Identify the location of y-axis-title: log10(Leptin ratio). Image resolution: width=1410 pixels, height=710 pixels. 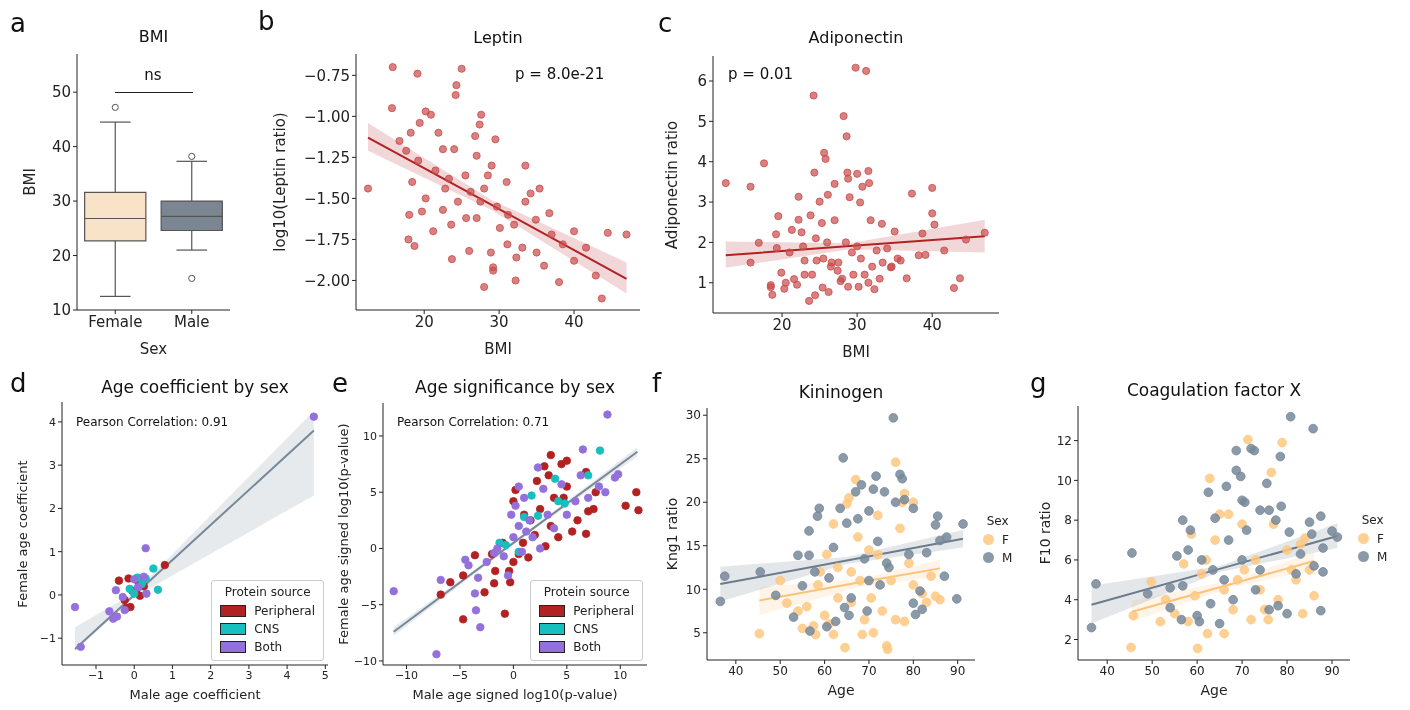
(280, 182).